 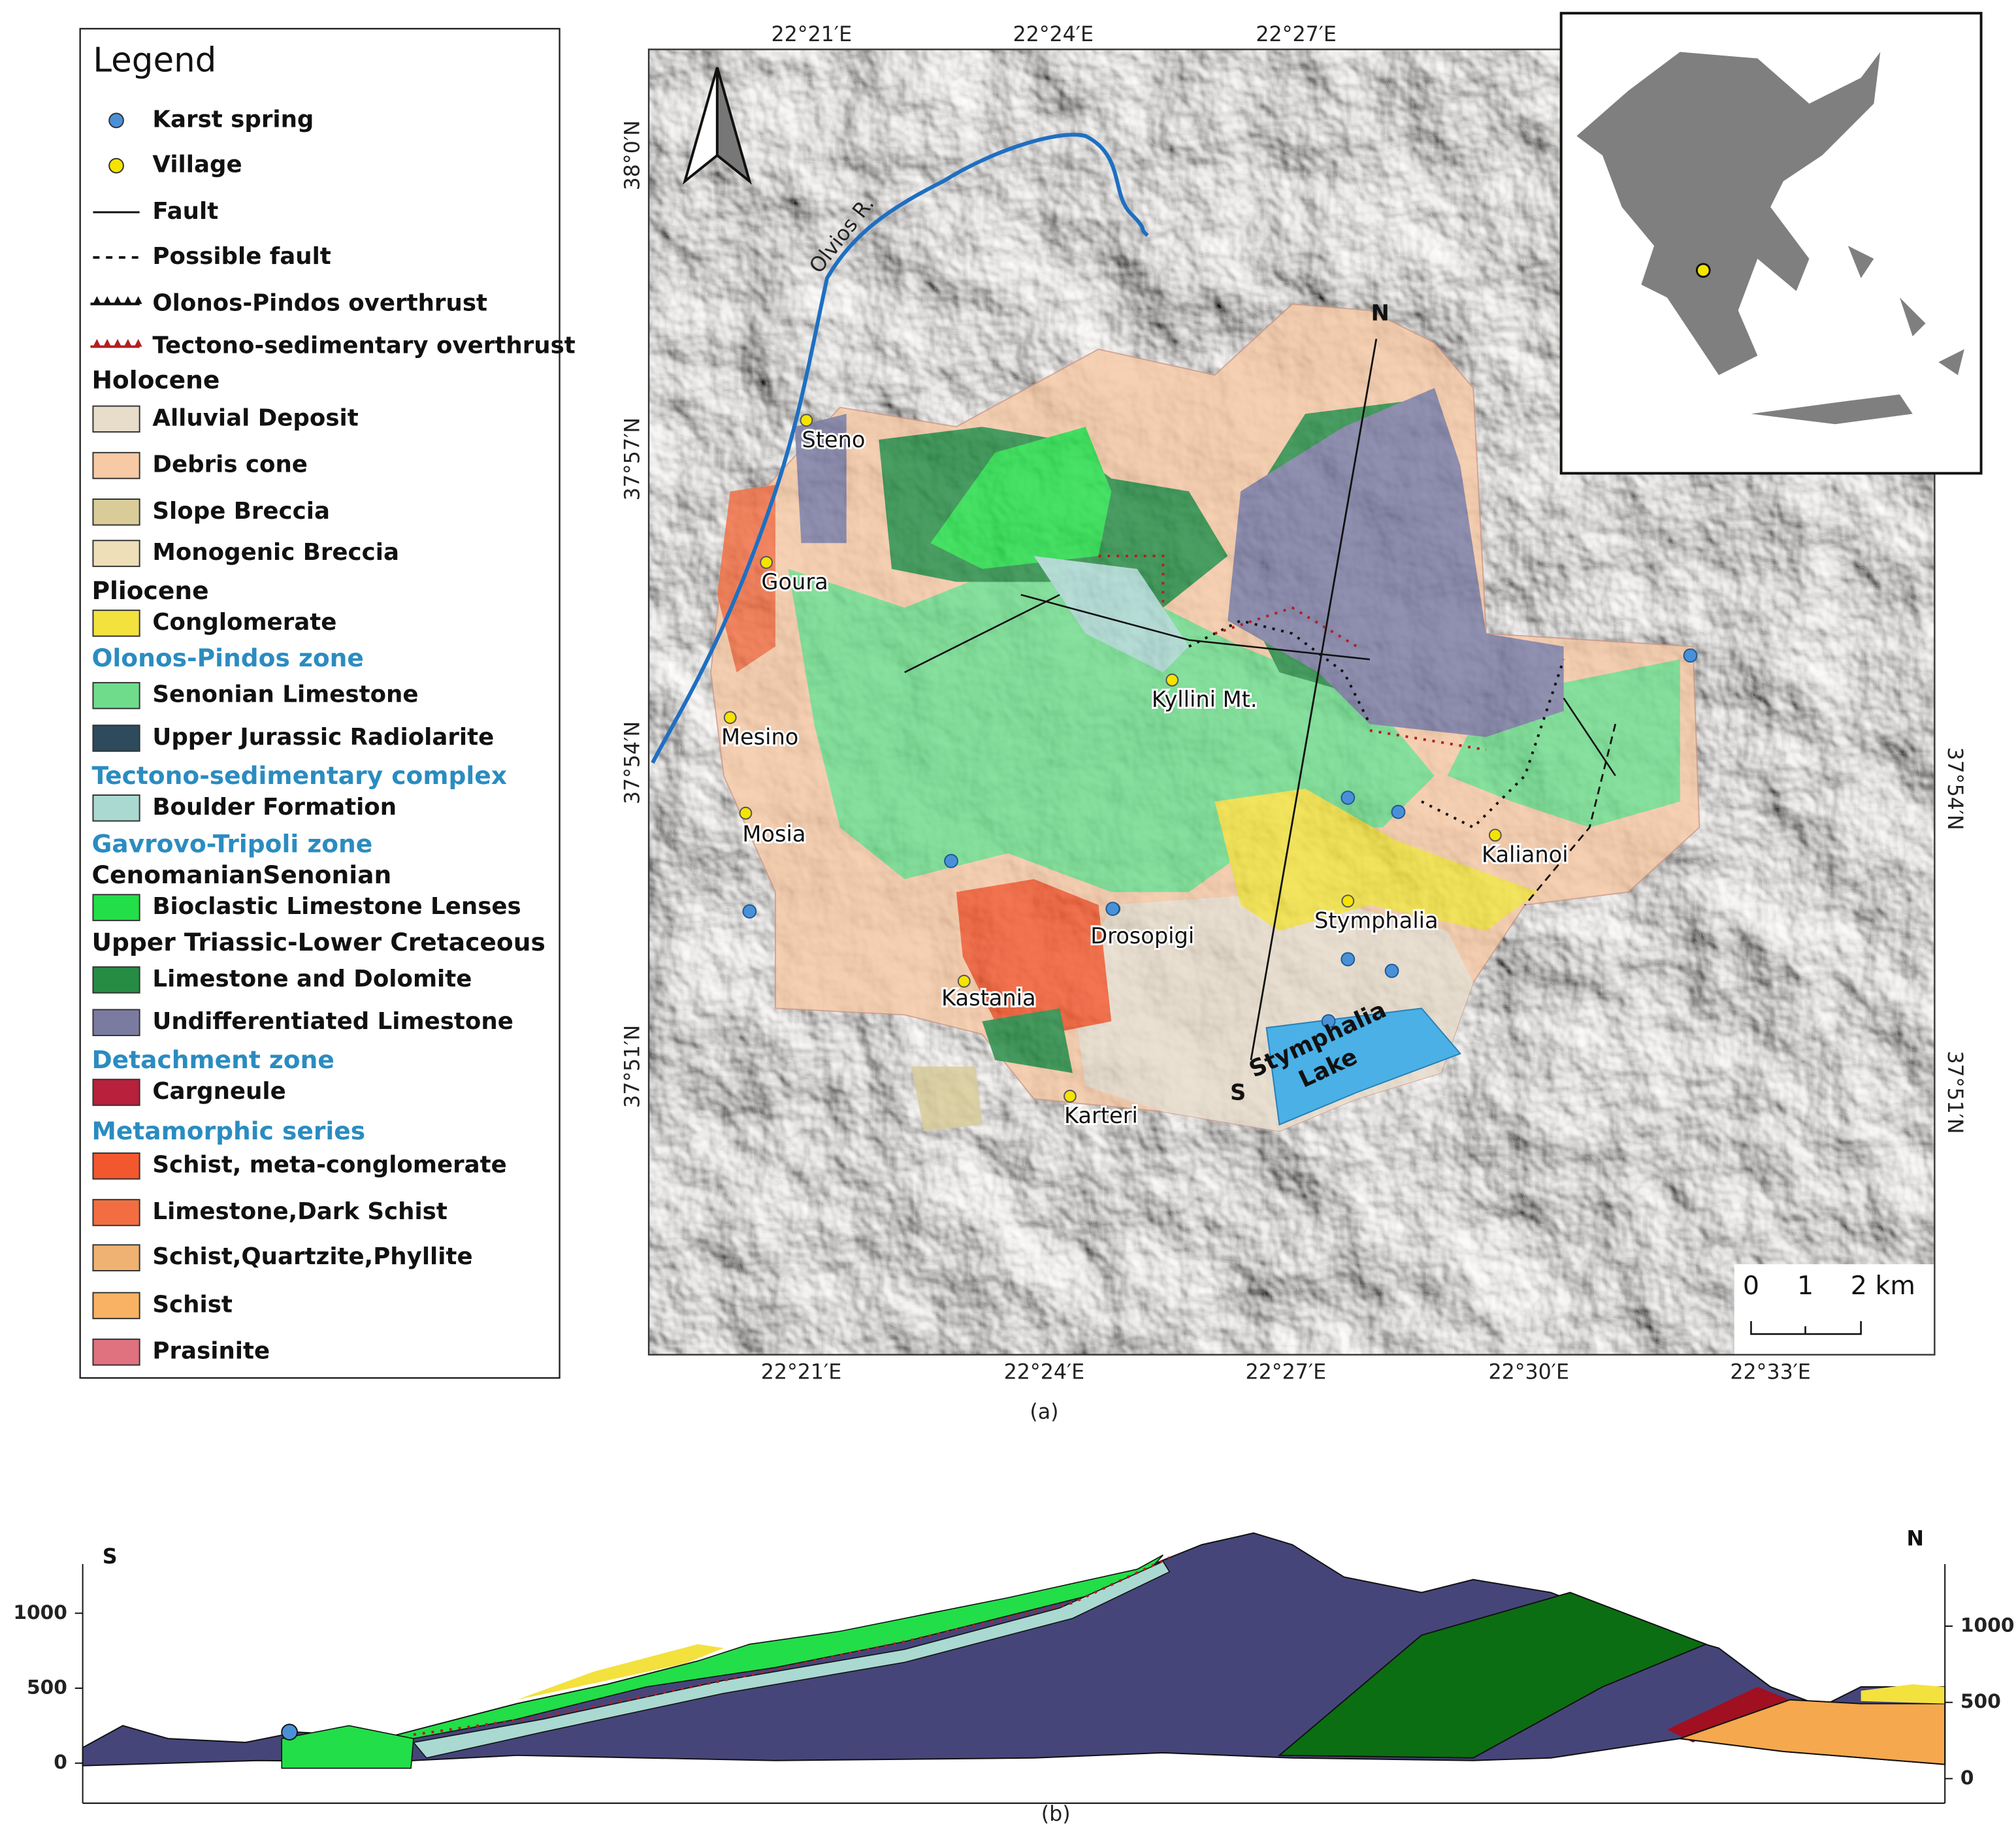 What do you see at coordinates (255, 418) in the screenshot?
I see `legend-label: Alluvial Deposit` at bounding box center [255, 418].